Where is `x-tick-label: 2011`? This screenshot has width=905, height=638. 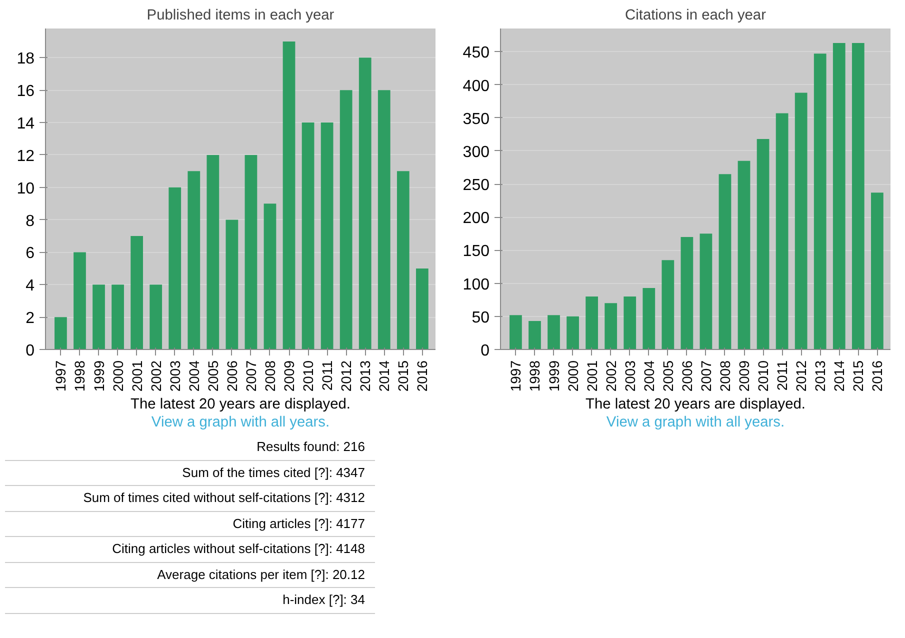
x-tick-label: 2011 is located at coordinates (327, 375).